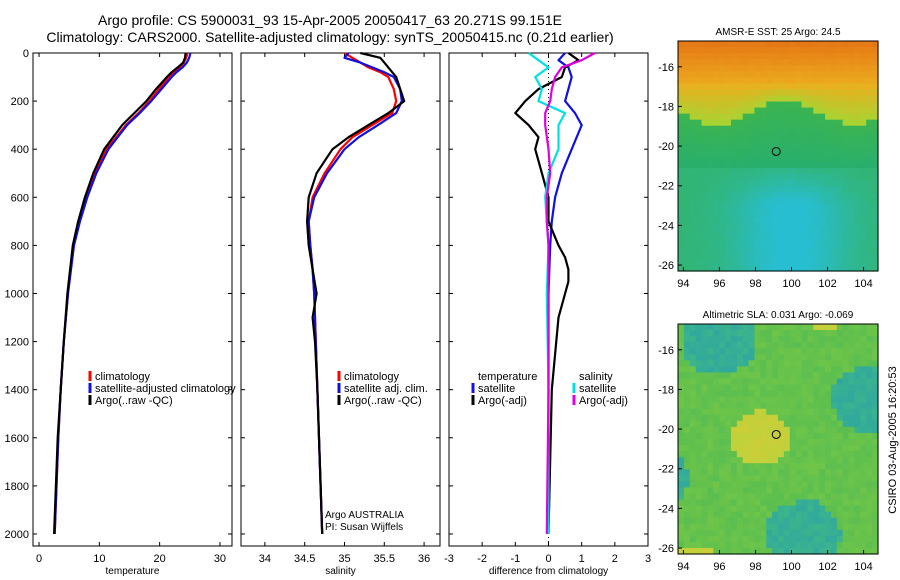 This screenshot has height=580, width=900. Describe the element at coordinates (134, 401) in the screenshot. I see `temperature-legend-label: Argo(..raw -QC)` at that location.